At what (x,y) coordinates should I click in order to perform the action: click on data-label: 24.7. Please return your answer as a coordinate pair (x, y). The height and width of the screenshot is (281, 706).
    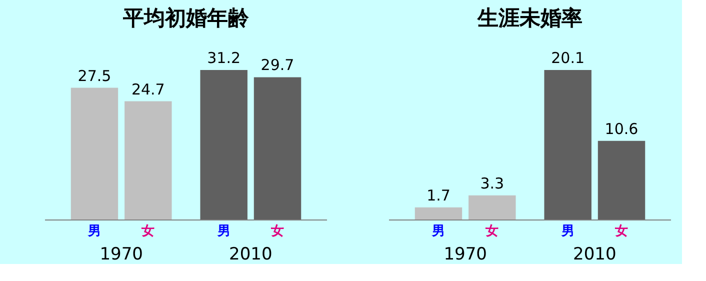
    Looking at the image, I should click on (148, 89).